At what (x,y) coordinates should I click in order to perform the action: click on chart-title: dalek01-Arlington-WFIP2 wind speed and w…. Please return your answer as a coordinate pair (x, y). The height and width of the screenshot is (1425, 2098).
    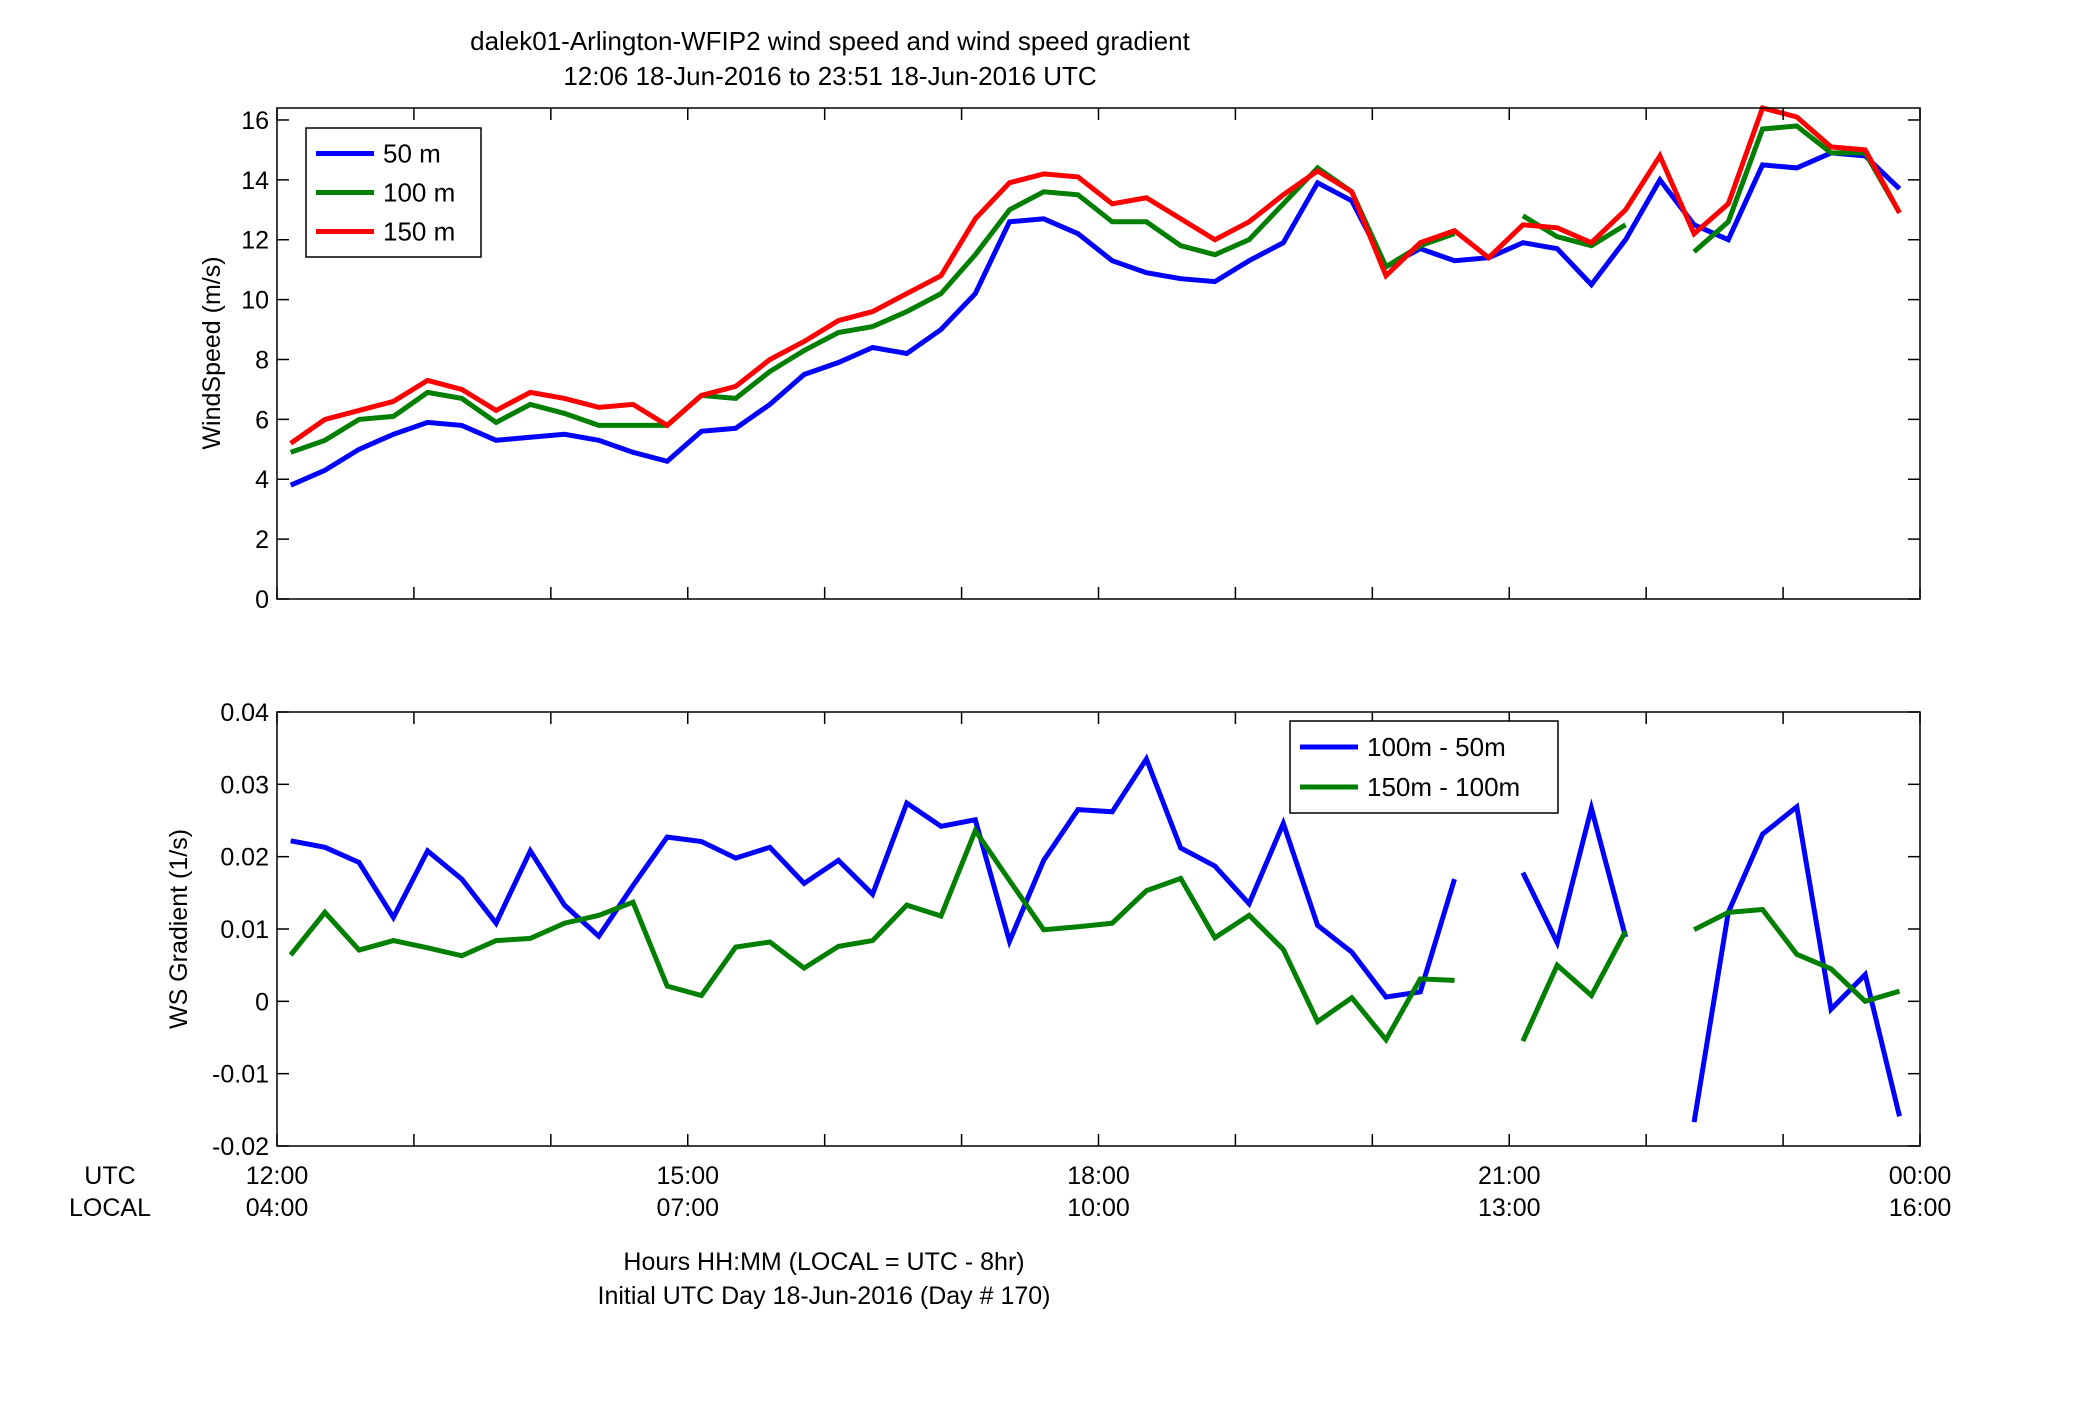
    Looking at the image, I should click on (830, 41).